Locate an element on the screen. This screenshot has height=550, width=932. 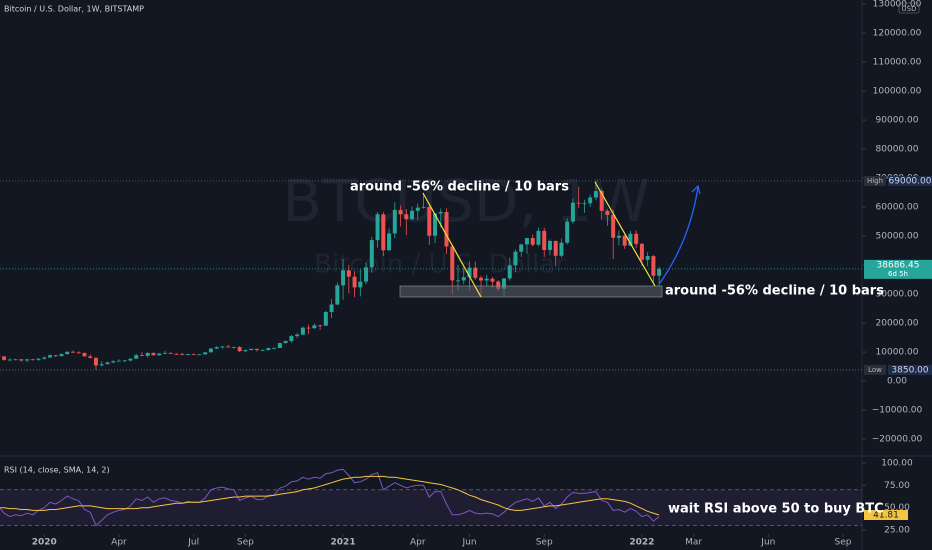
watermark-sub: Bitcoin / U.S. Dollar is located at coordinates (440, 265).